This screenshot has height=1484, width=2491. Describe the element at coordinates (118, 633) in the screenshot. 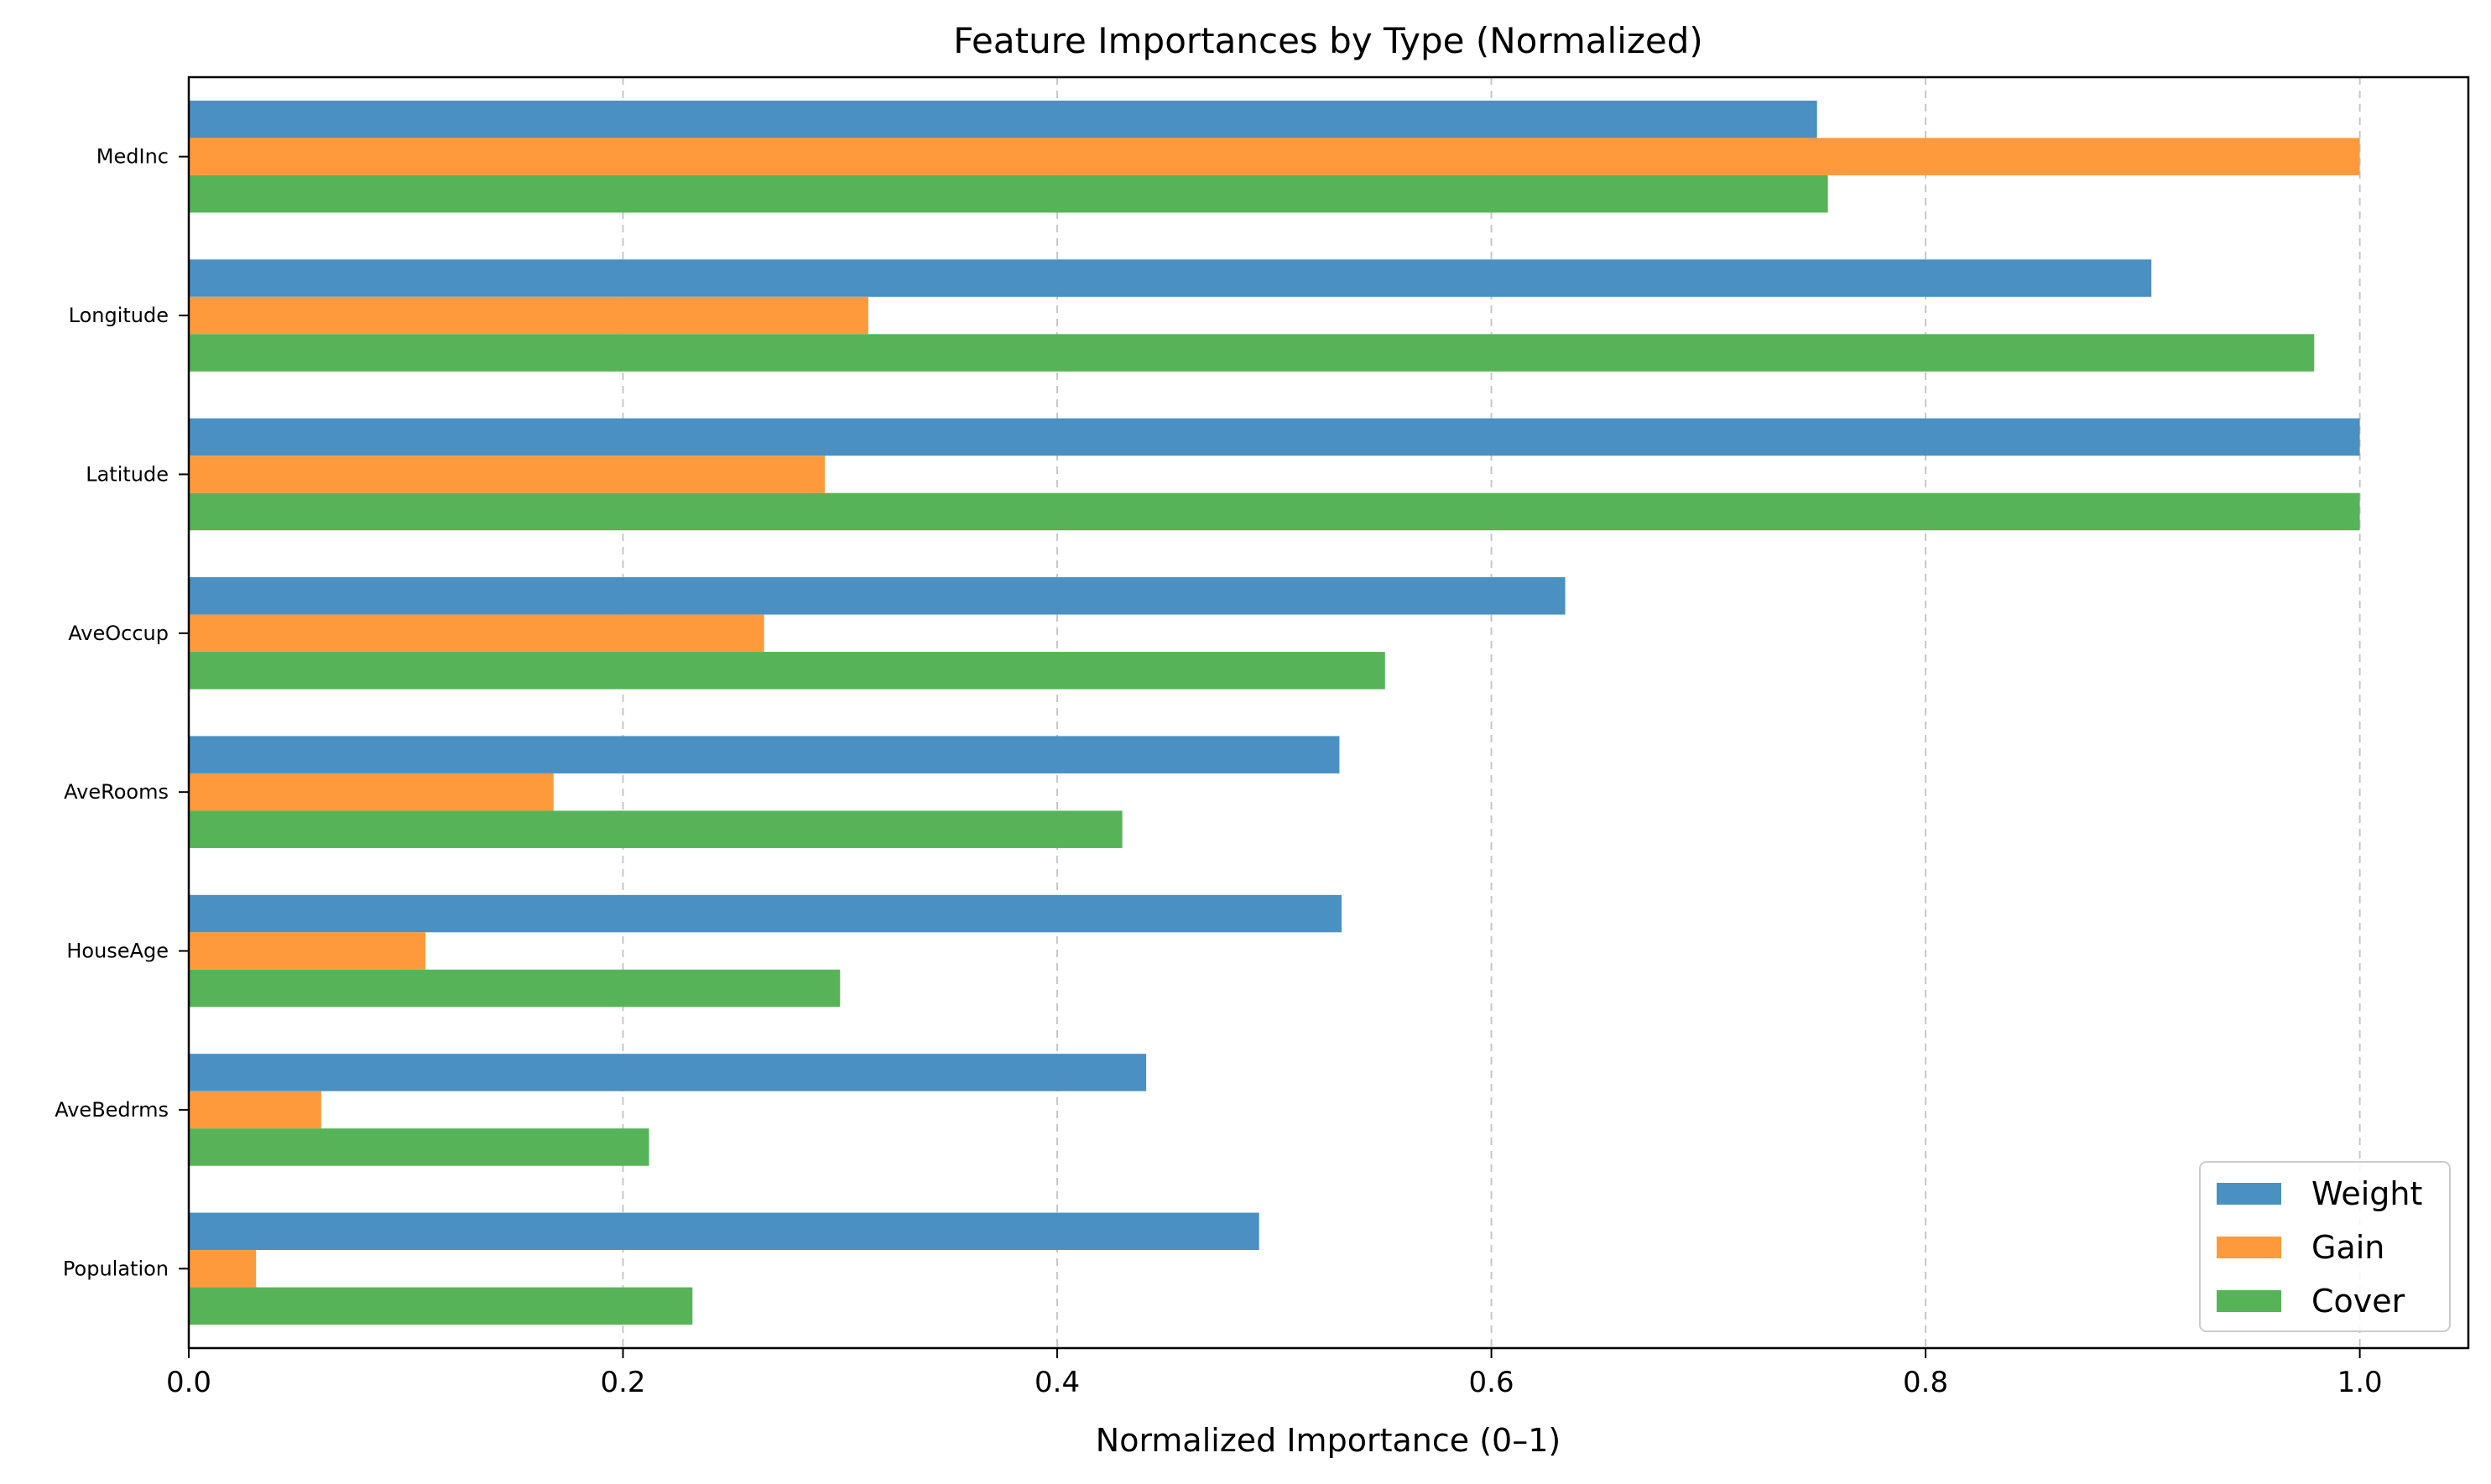

I see `y-tick-label: AveOccup` at that location.